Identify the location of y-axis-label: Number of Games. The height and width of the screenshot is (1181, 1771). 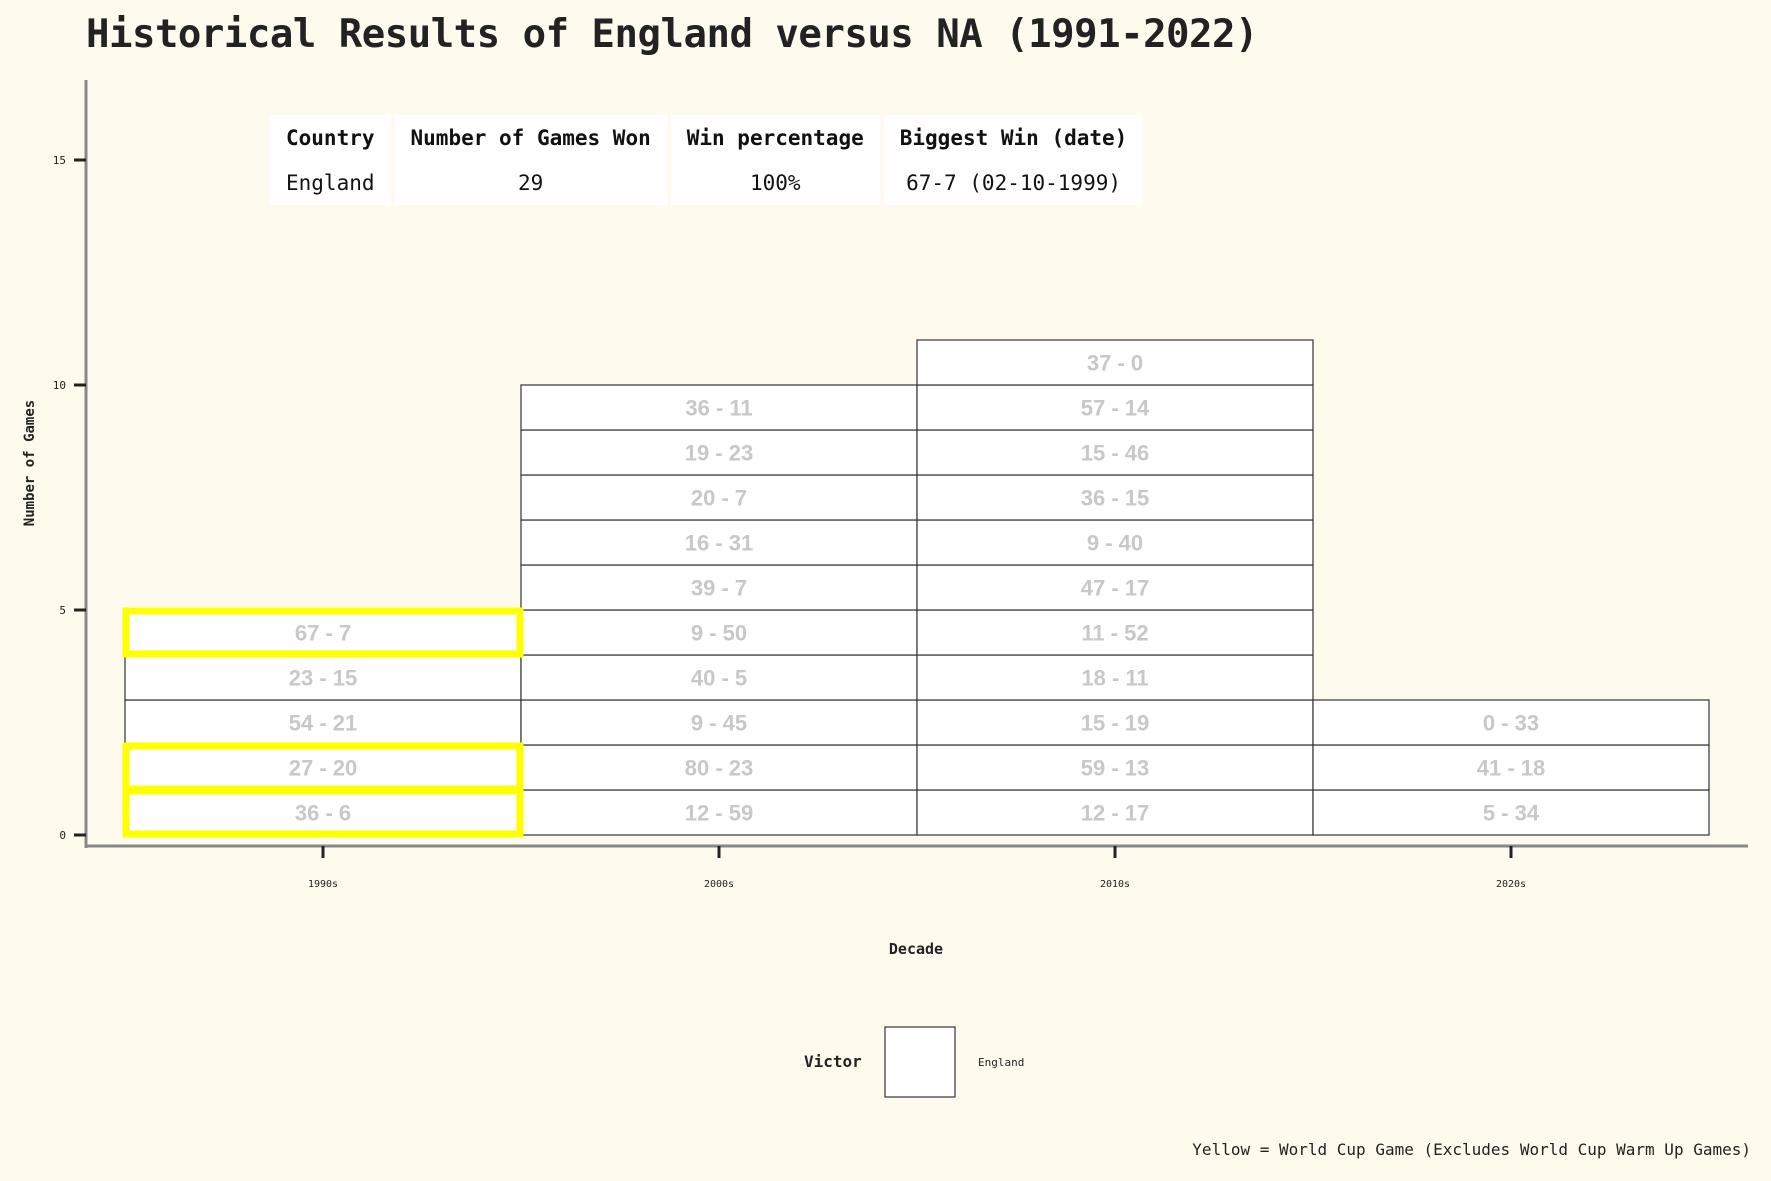
(30, 463).